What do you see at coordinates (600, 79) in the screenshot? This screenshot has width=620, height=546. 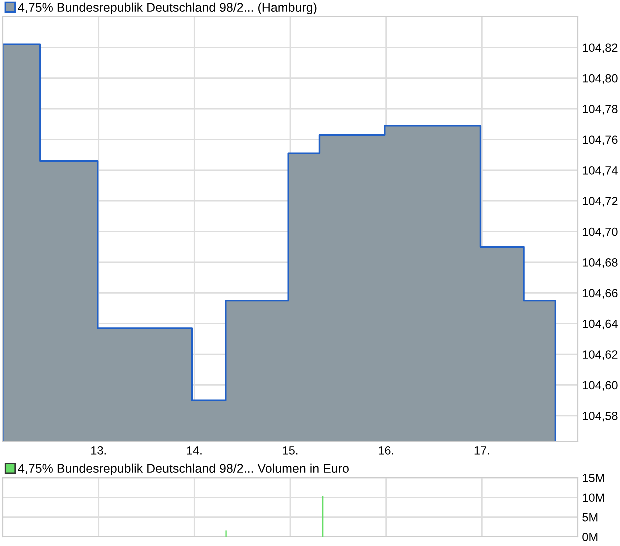 I see `y-tick-label: 104,80` at bounding box center [600, 79].